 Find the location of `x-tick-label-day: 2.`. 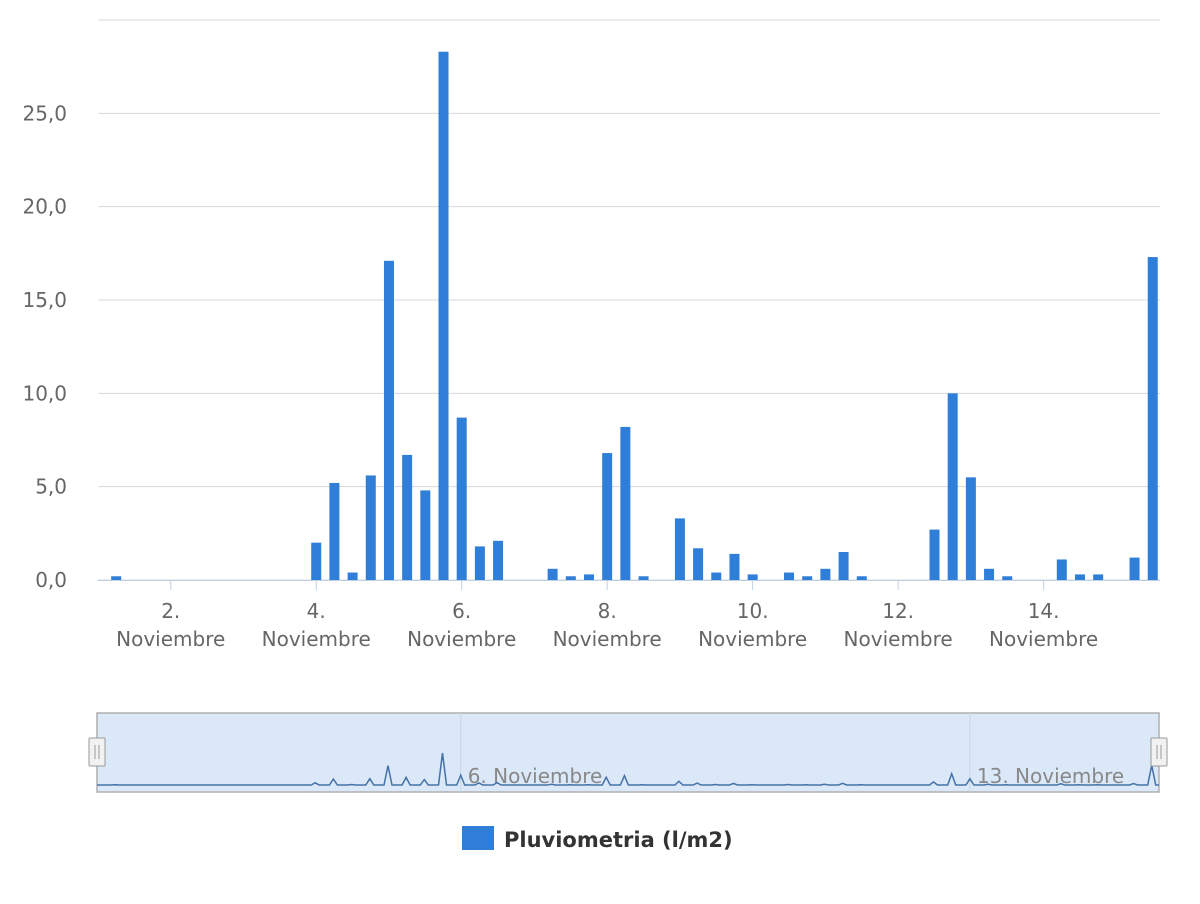

x-tick-label-day: 2. is located at coordinates (170, 611).